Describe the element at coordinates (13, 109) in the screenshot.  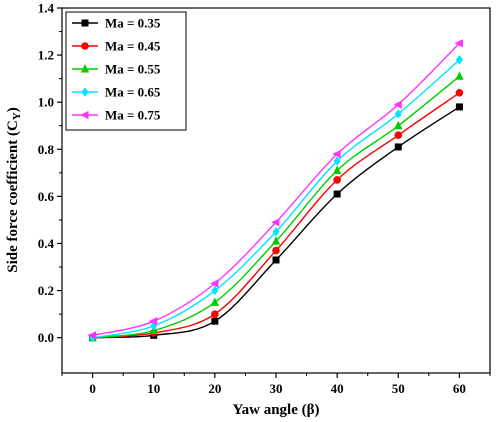
I see `y-axis-title-close: )` at that location.